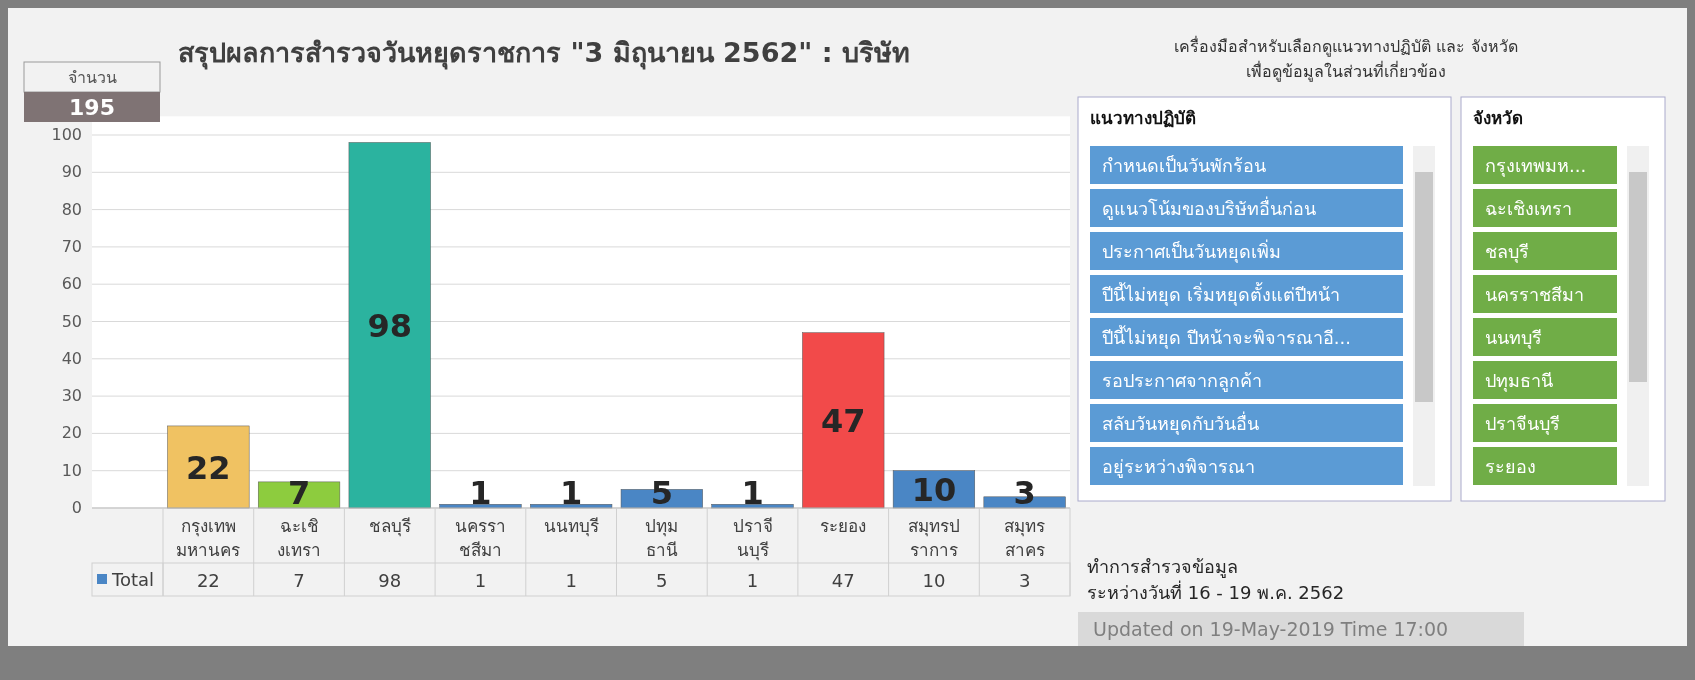 This screenshot has height=680, width=1695. I want to click on text: 47, so click(843, 421).